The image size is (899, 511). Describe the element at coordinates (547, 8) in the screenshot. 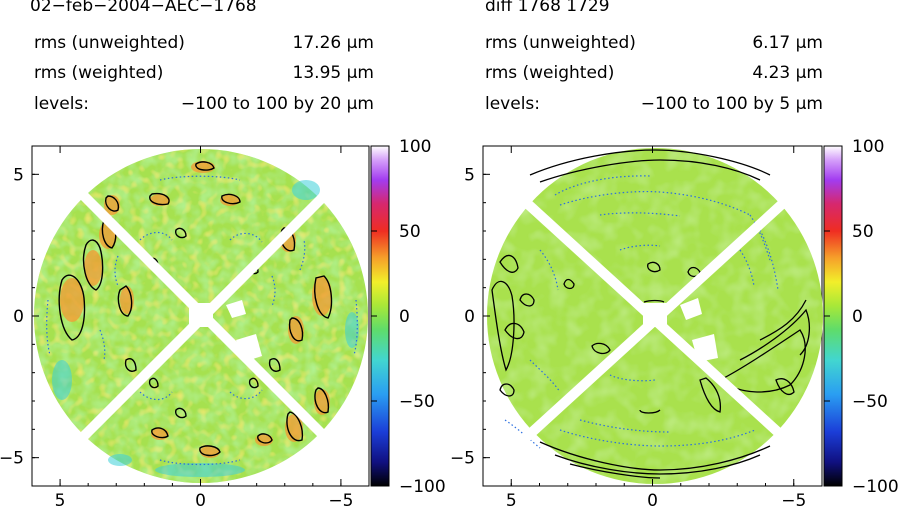

I see `right-title: diff 1768 1729` at that location.